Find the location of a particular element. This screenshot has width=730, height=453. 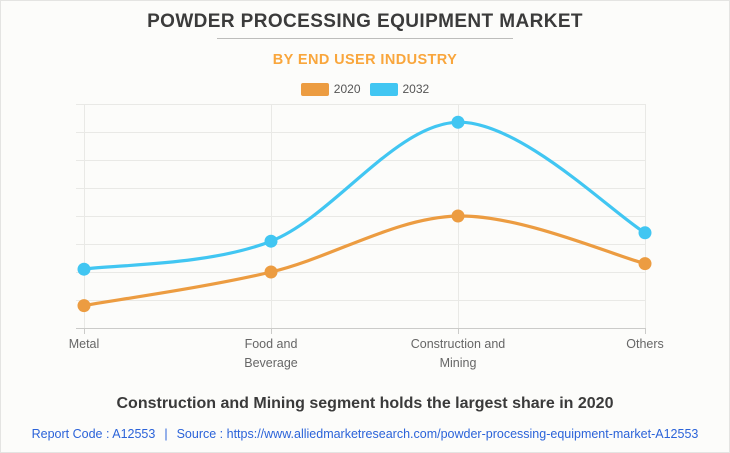

data-point-2032-construction-and-mining is located at coordinates (458, 122).